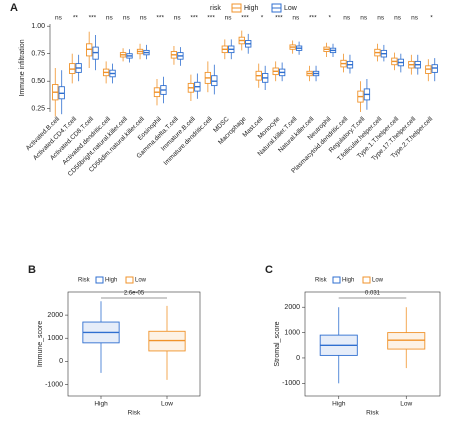 This screenshot has height=424, width=474. What do you see at coordinates (215, 8) in the screenshot?
I see `legend-title: risk` at bounding box center [215, 8].